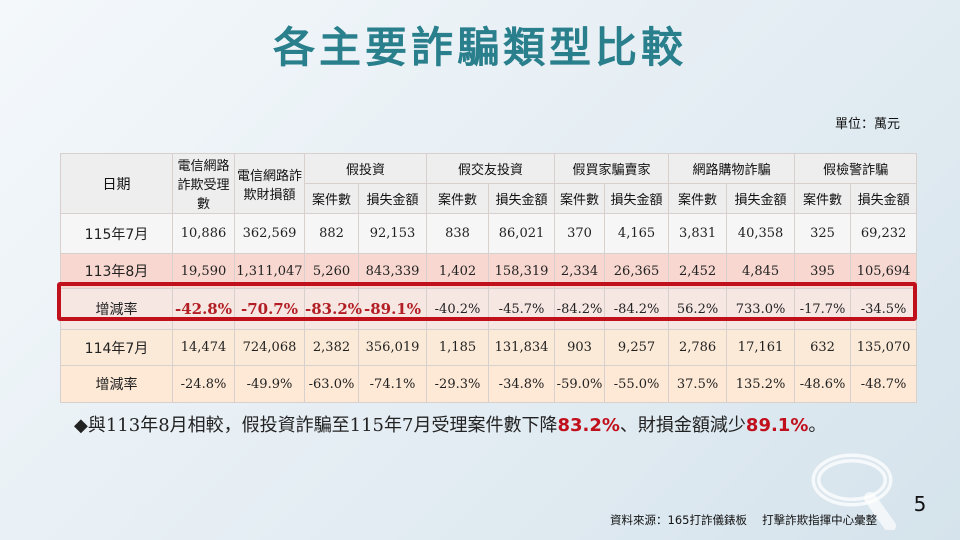  I want to click on table-cell: 5,260, so click(331, 271).